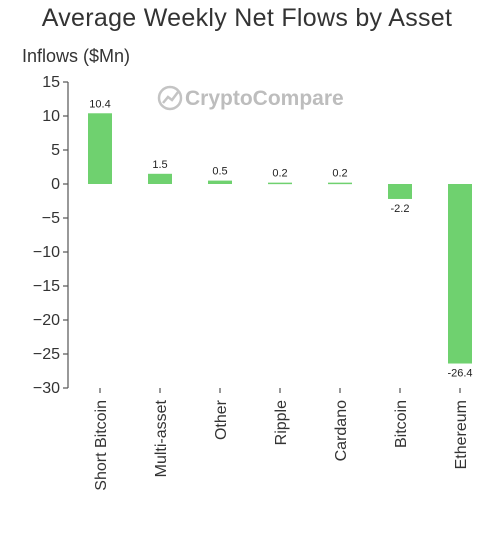  Describe the element at coordinates (51, 218) in the screenshot. I see `y-tick-label: −5` at that location.